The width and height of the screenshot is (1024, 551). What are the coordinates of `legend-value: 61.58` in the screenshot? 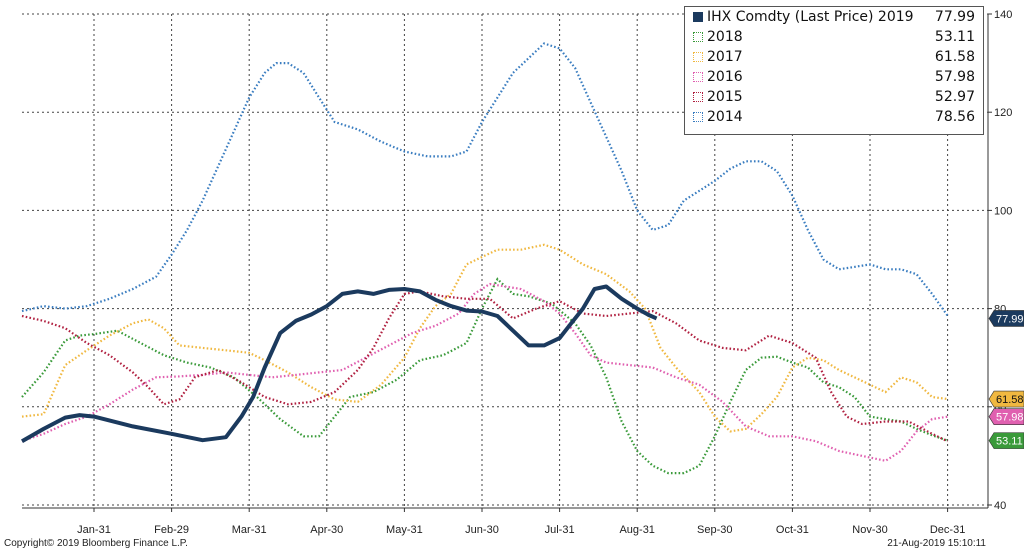 It's located at (954, 57).